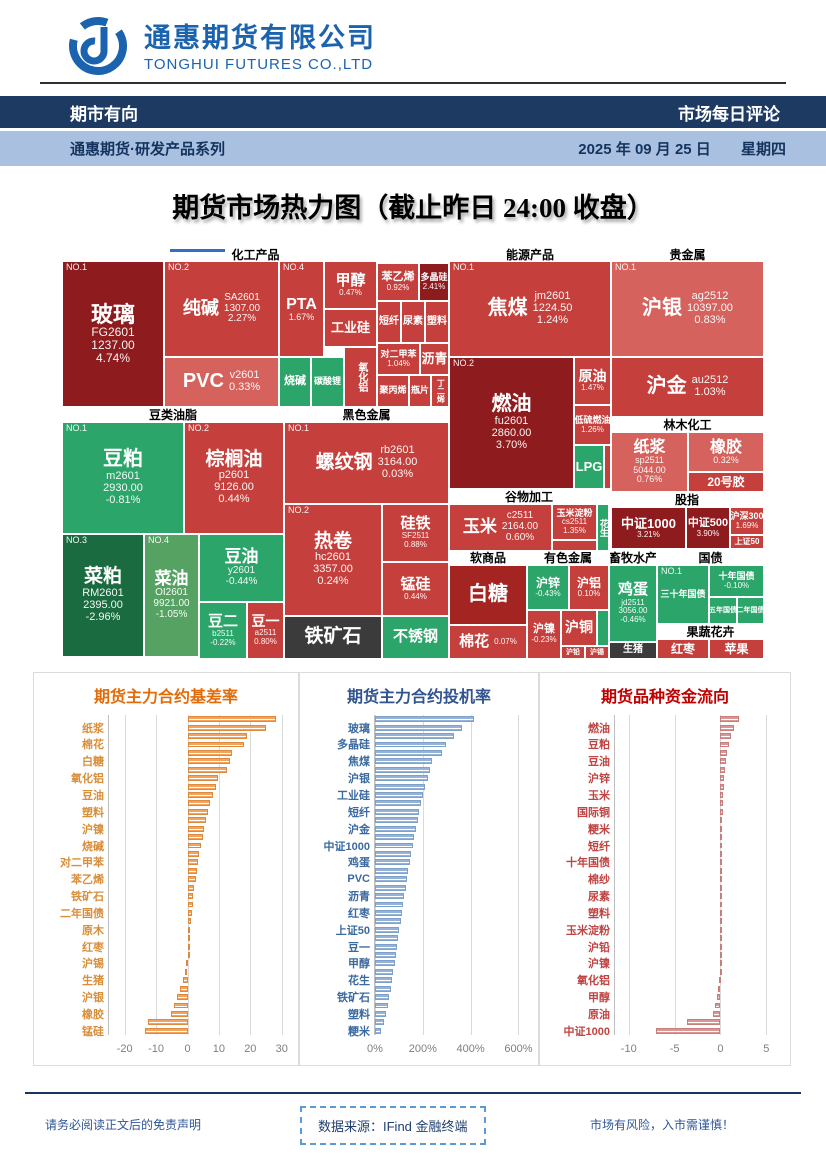 The image size is (826, 1169). I want to click on axis-tick-label: 0, so click(720, 1049).